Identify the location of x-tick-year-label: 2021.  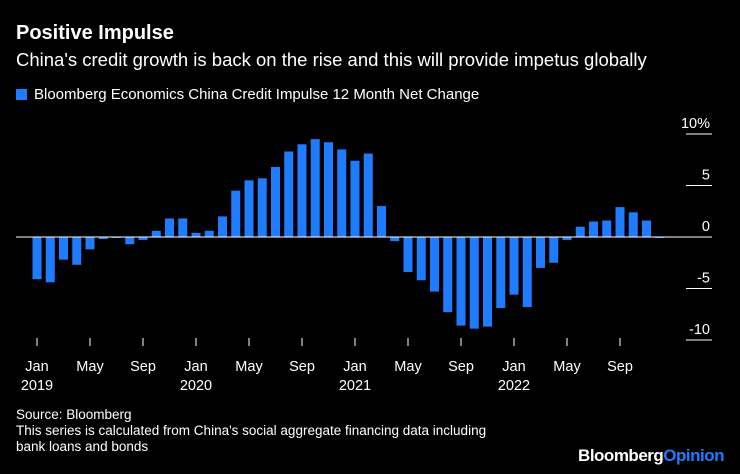
(355, 386).